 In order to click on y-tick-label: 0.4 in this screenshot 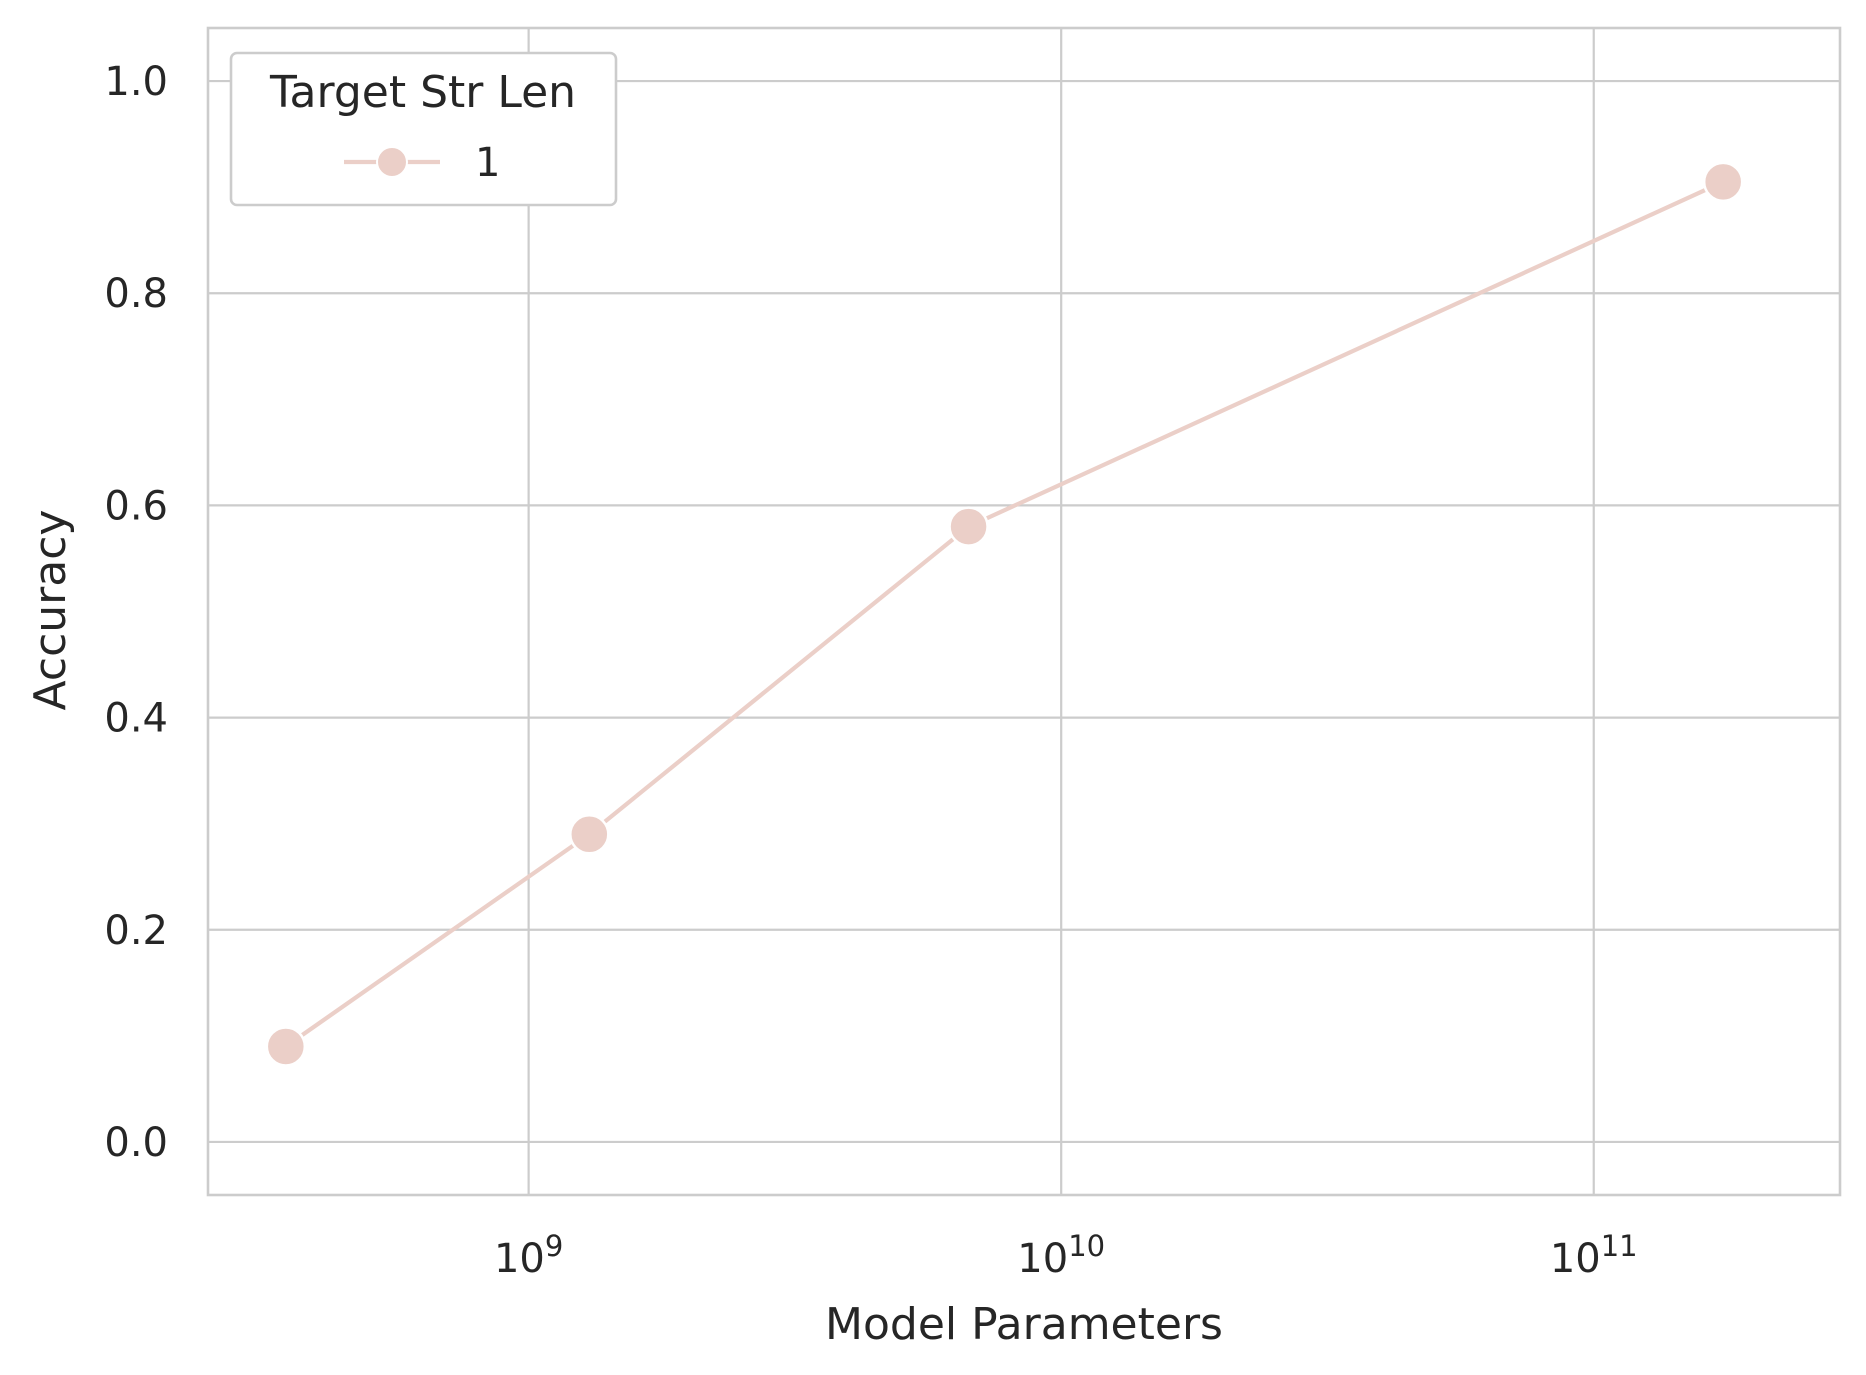, I will do `click(136, 719)`.